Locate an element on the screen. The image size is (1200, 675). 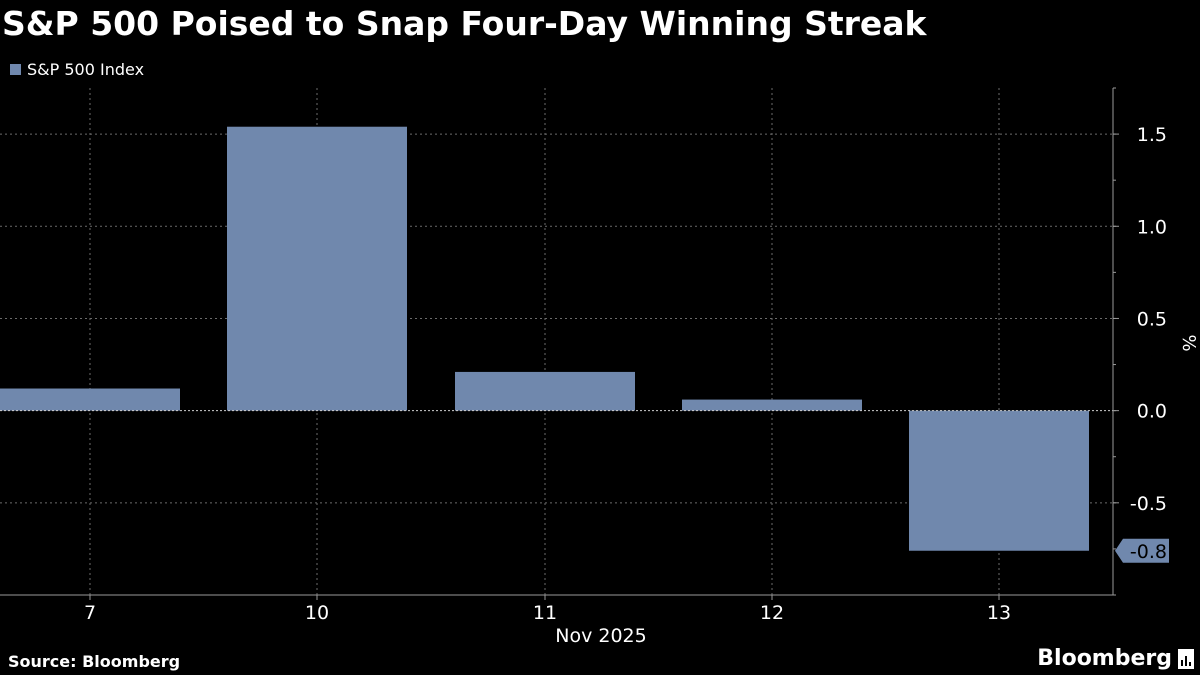
x-tick-label: 13 is located at coordinates (999, 613).